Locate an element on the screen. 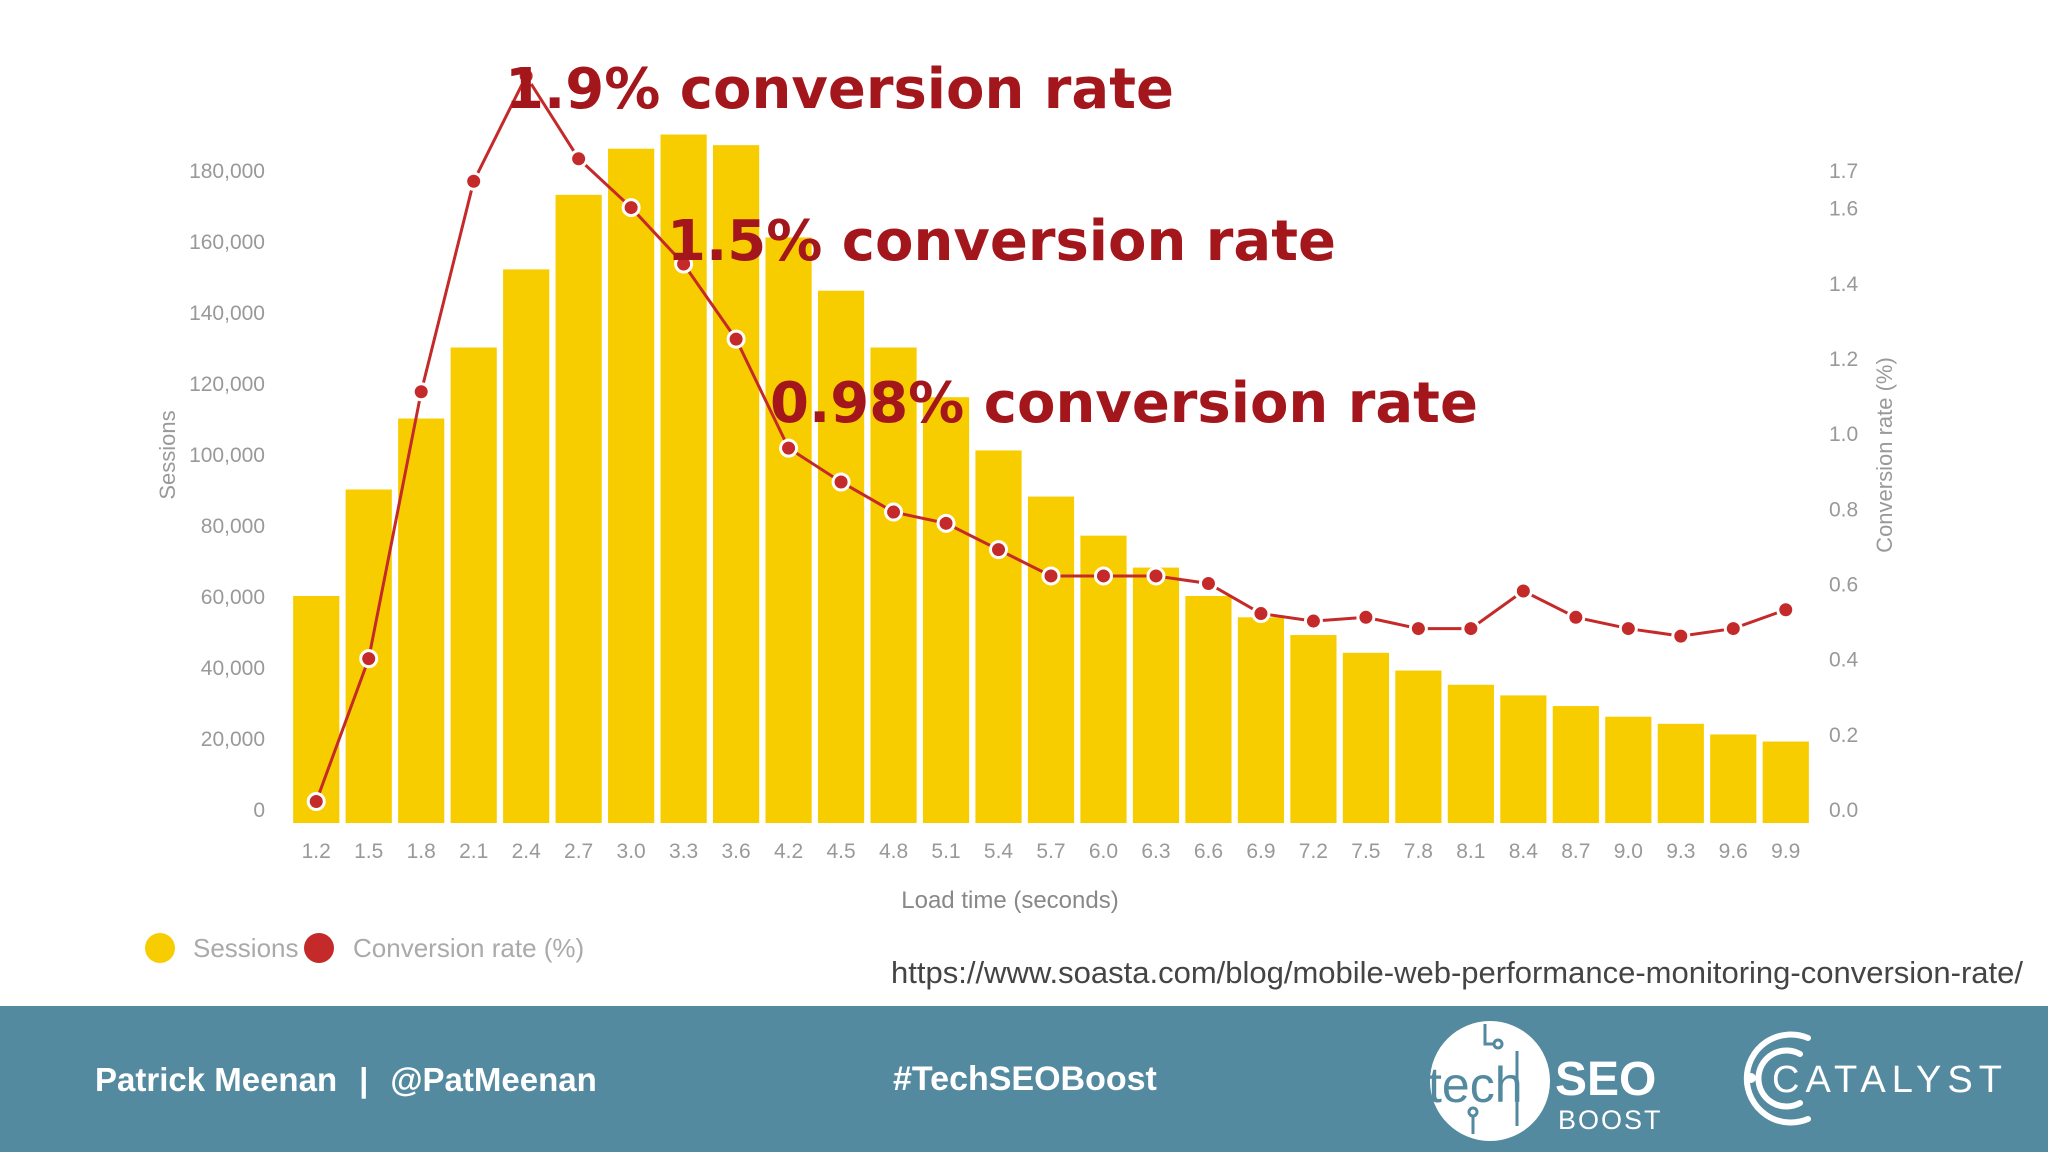 This screenshot has height=1152, width=2048. annotation-low: 0.98% conversion rate is located at coordinates (1124, 403).